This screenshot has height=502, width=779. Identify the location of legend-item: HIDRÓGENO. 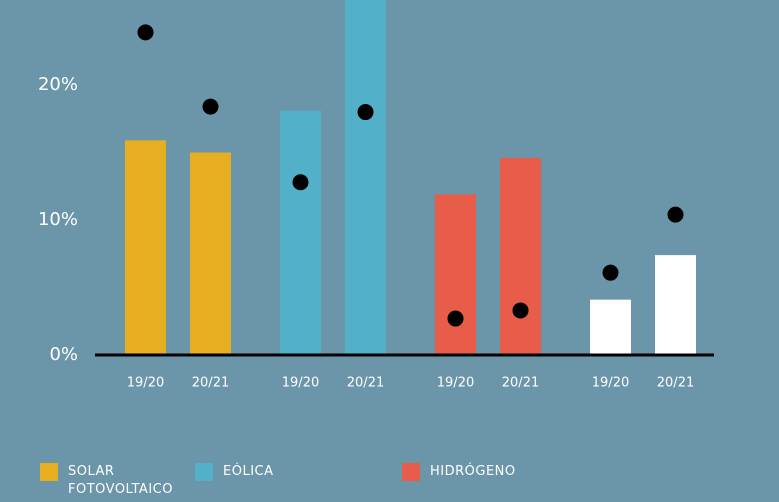
(468, 472).